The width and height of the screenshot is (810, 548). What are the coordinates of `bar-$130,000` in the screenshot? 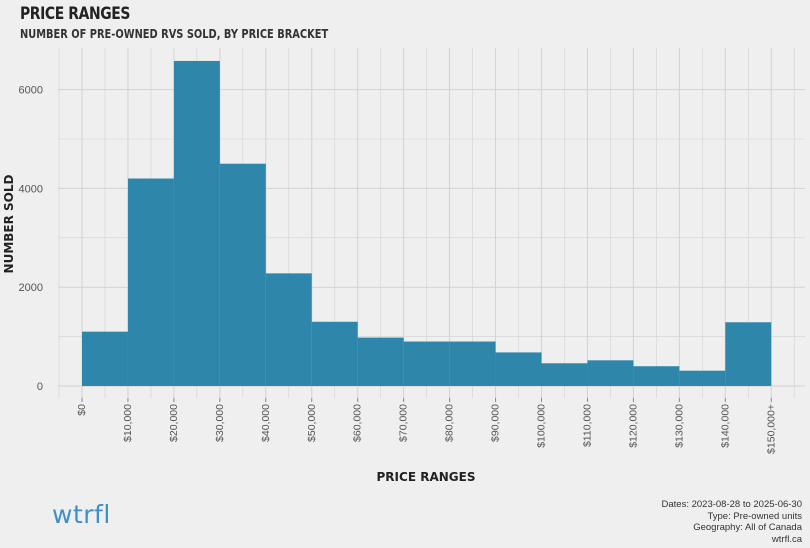 It's located at (702, 378).